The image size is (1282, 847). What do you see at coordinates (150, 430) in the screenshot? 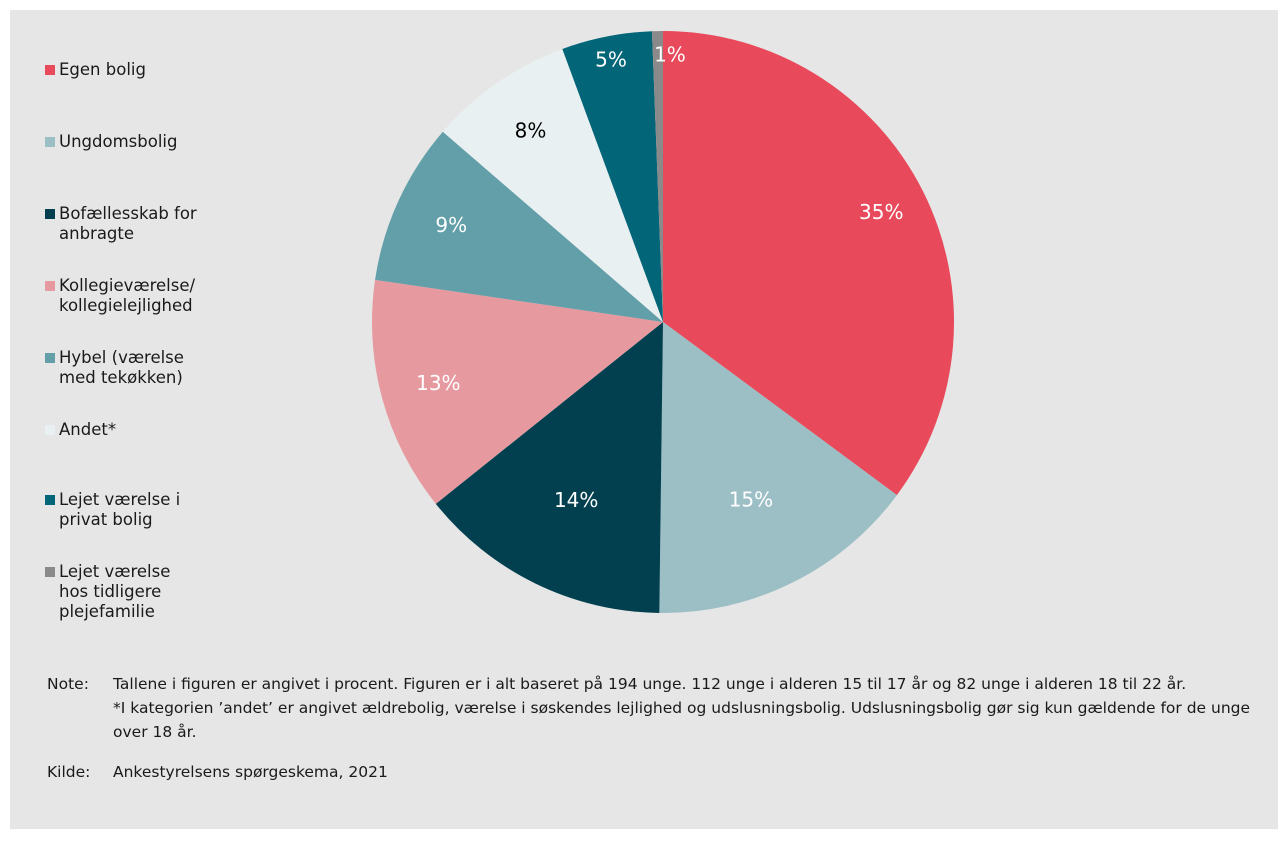
I see `legend-item: Andet*` at bounding box center [150, 430].